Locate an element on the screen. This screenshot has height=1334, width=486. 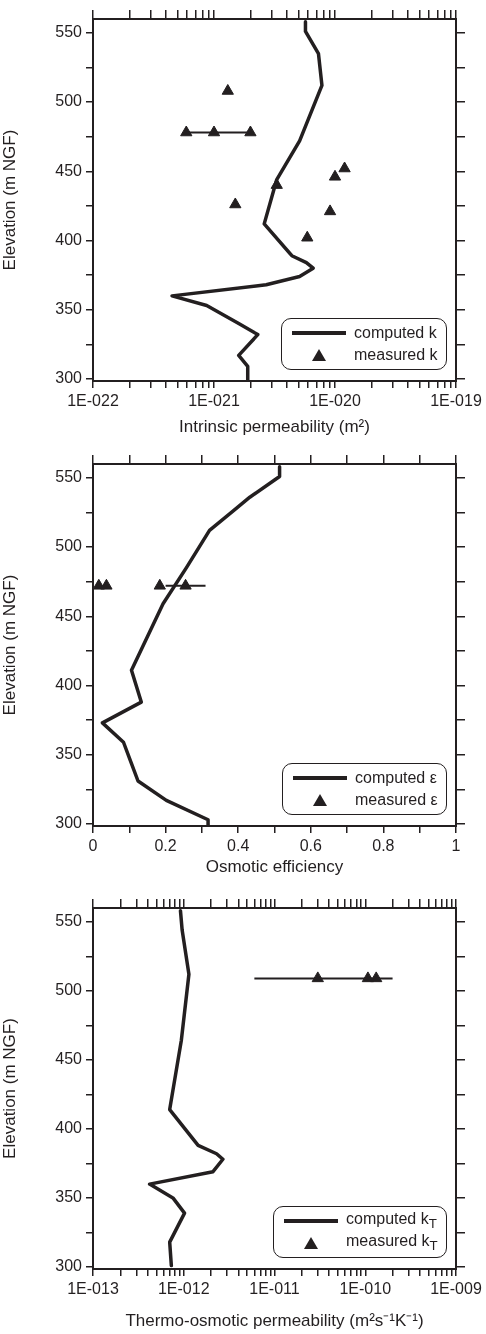
legend-label: measured k is located at coordinates (396, 355).